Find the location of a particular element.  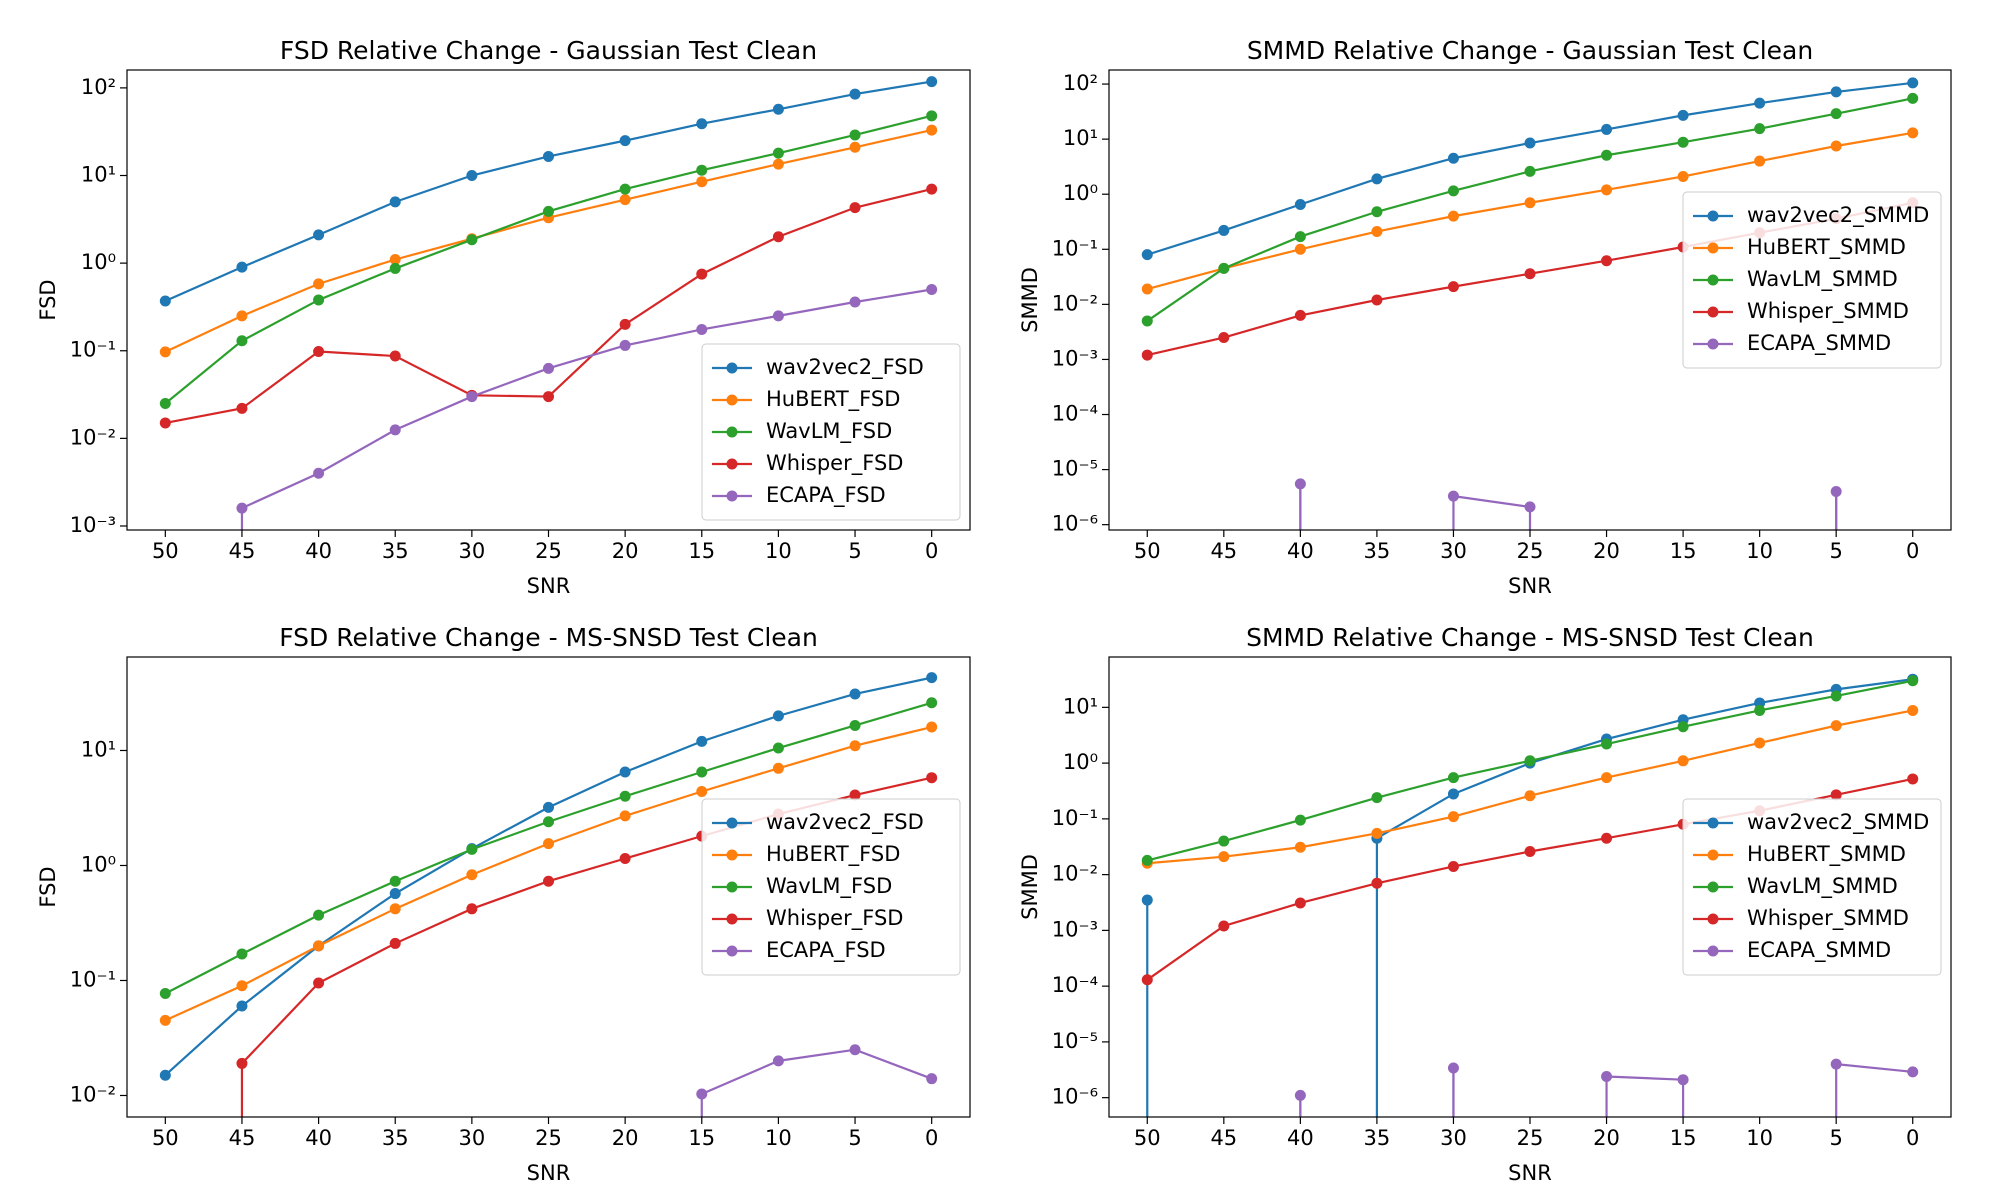

legend-label: Whisper_FSD is located at coordinates (834, 463).